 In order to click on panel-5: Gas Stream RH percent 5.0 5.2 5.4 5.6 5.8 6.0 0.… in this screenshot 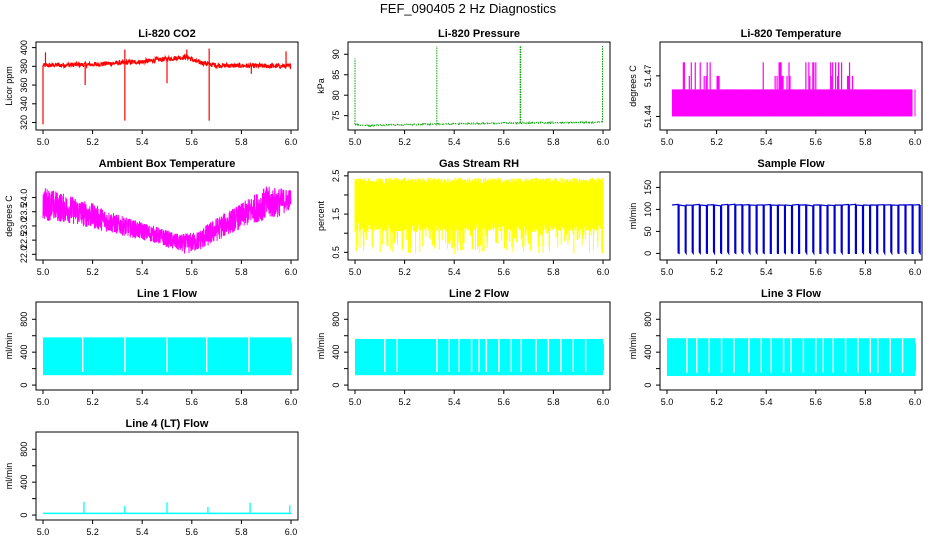, I will do `click(463, 217)`.